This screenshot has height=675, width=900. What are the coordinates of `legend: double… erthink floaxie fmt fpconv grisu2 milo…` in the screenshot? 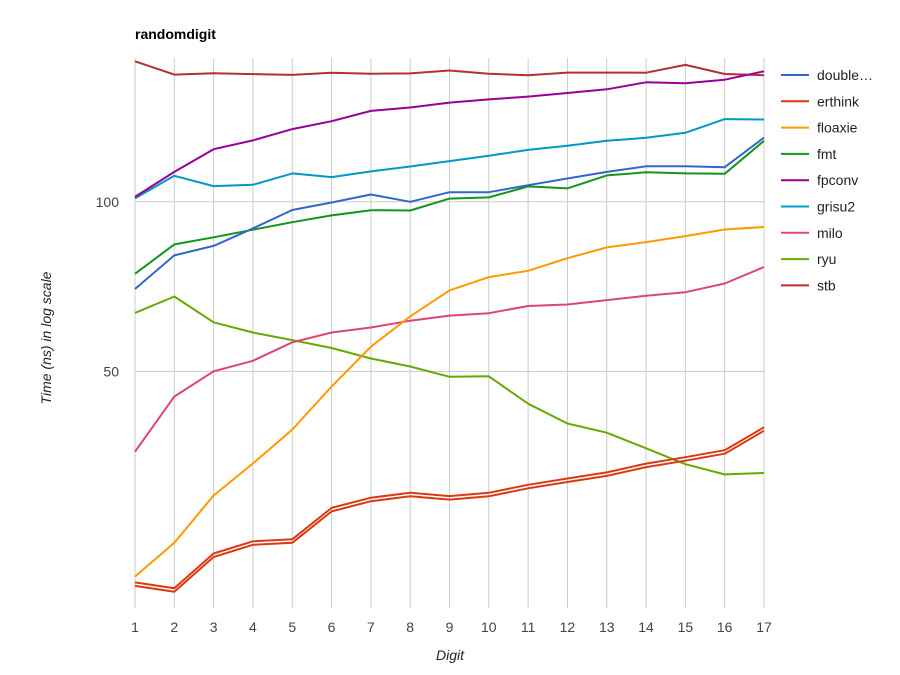 It's located at (827, 180).